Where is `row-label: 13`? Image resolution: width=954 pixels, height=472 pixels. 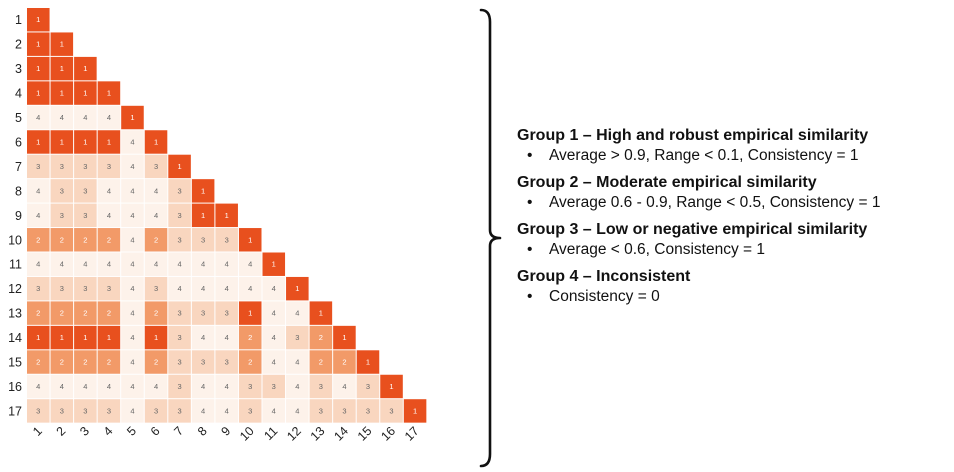
row-label: 13 is located at coordinates (15, 314).